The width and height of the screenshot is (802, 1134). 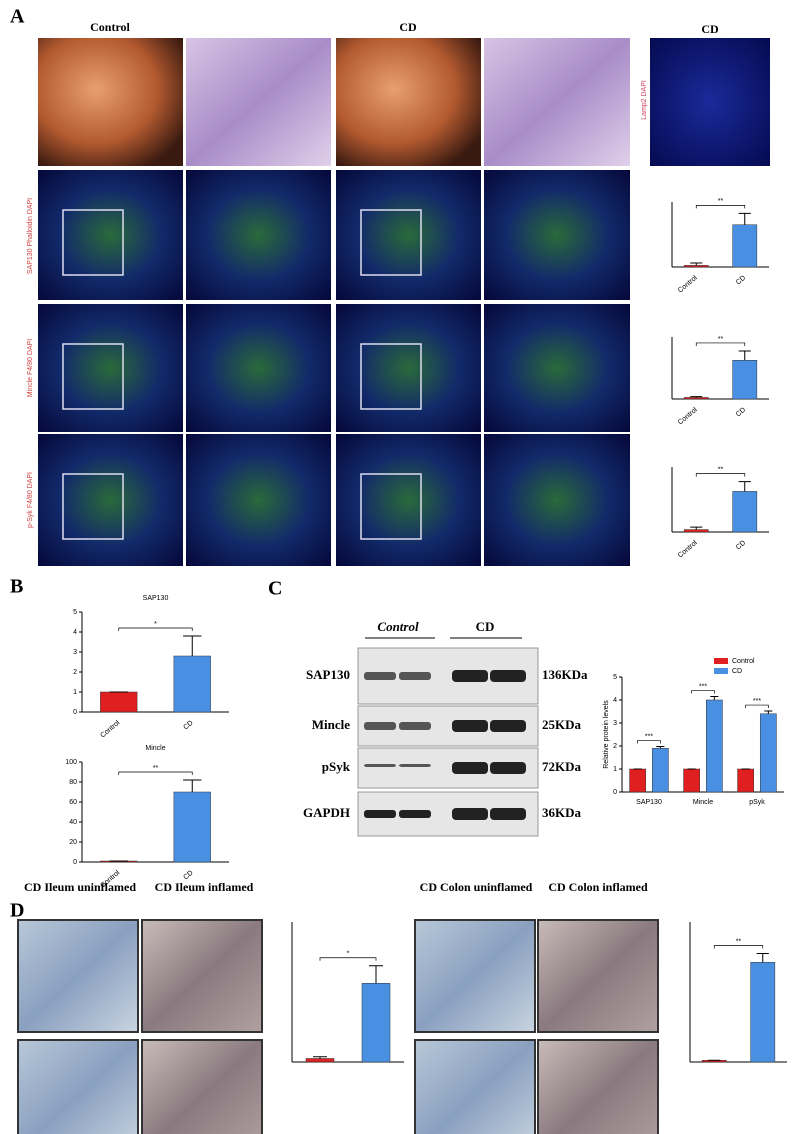 What do you see at coordinates (275, 589) in the screenshot?
I see `panel-label: C` at bounding box center [275, 589].